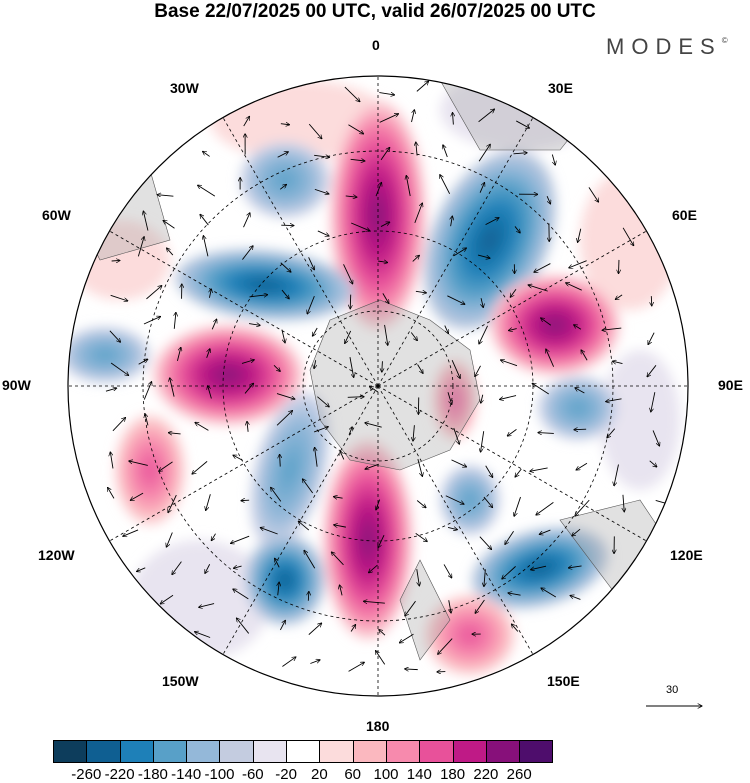 The height and width of the screenshot is (783, 750). I want to click on colorbar-tick-label: -20, so click(286, 774).